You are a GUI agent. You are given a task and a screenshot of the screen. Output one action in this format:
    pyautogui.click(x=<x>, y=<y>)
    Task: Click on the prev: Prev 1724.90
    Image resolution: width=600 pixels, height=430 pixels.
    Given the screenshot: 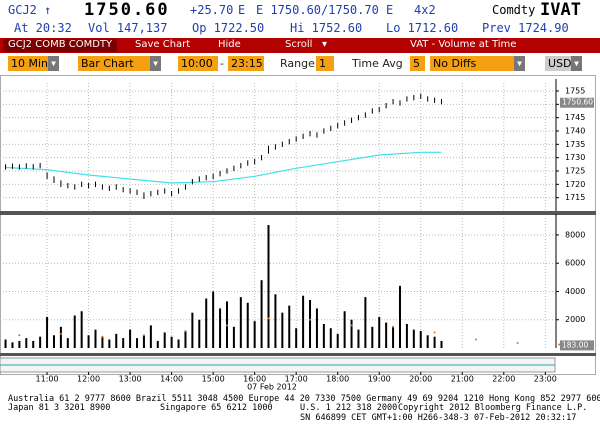 What is the action you would take?
    pyautogui.click(x=525, y=28)
    